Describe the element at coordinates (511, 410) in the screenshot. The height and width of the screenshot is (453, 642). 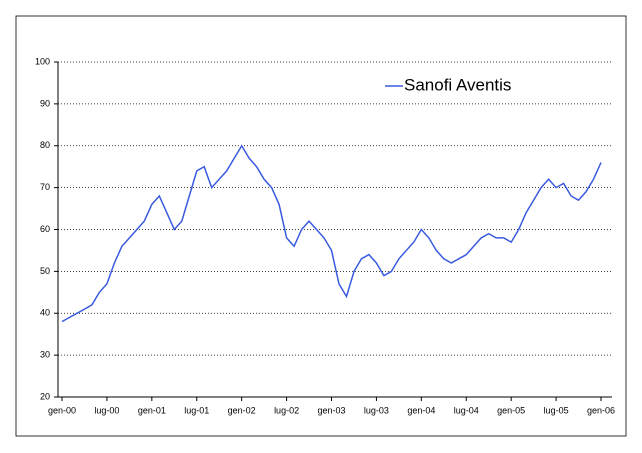
I see `x-tick-label: gen-05` at that location.